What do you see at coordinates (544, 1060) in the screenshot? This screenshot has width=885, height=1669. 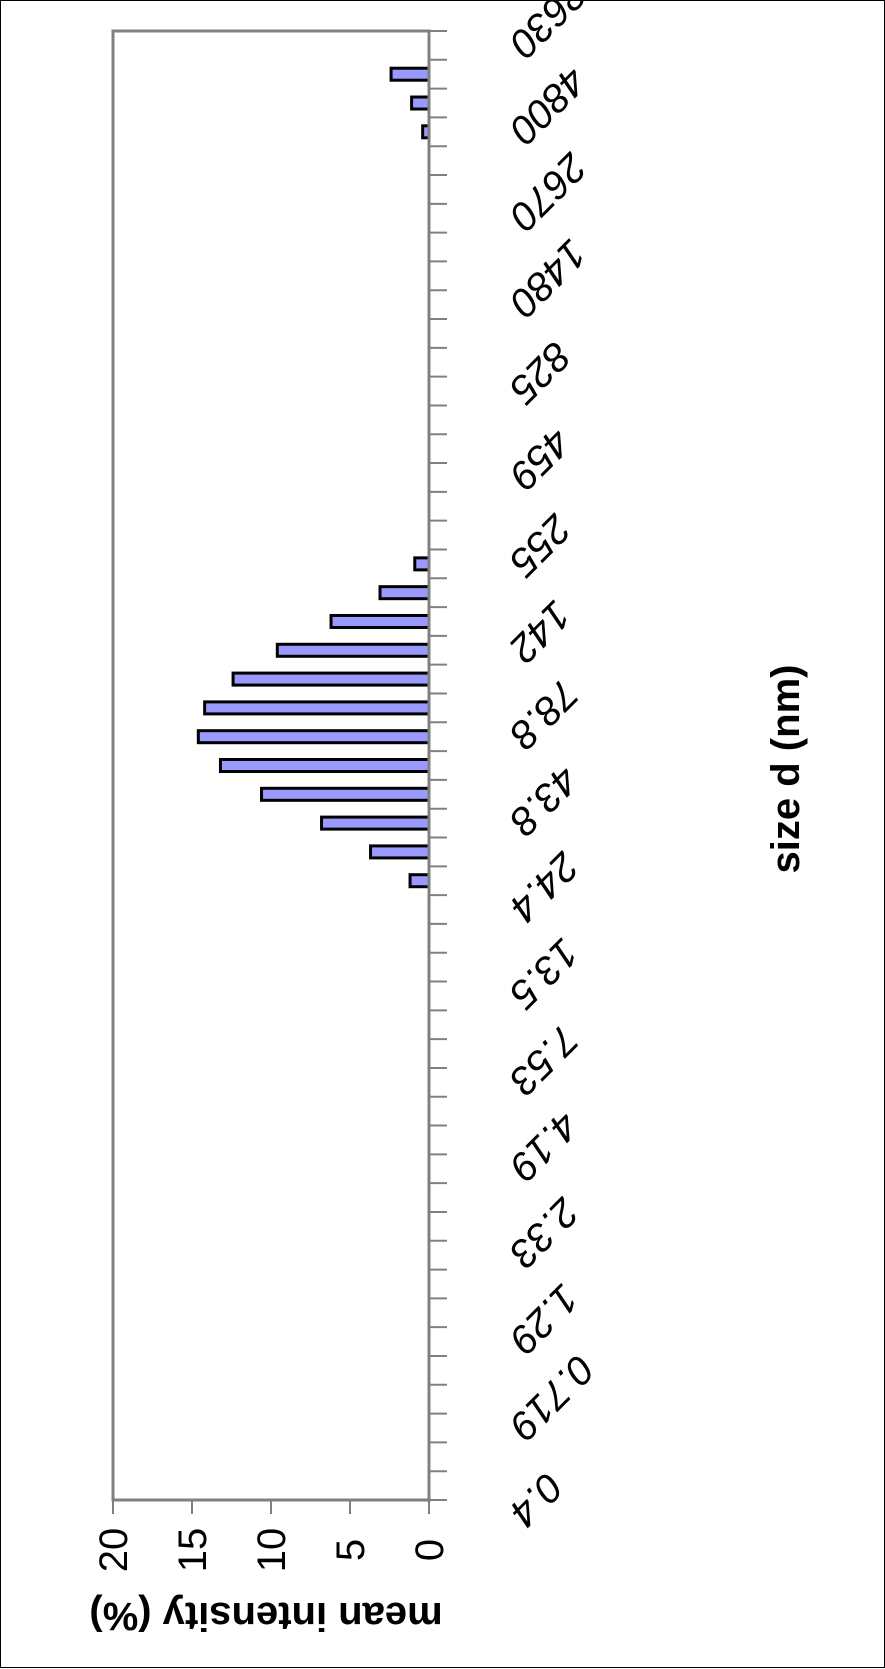 I see `x-tick-label: 7.53` at bounding box center [544, 1060].